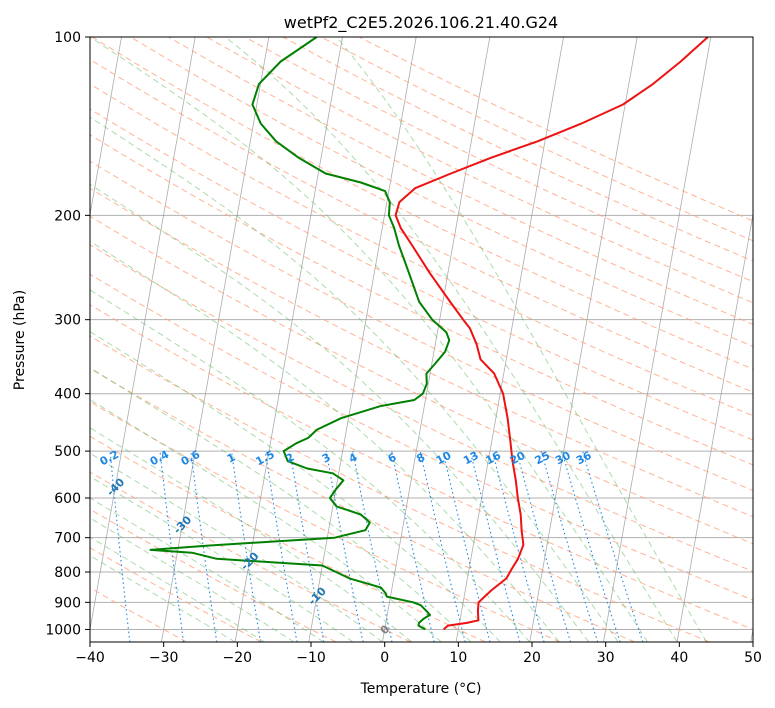 Image resolution: width=775 pixels, height=708 pixels. What do you see at coordinates (471, 458) in the screenshot?
I see `mixing-ratio-label: 13` at bounding box center [471, 458].